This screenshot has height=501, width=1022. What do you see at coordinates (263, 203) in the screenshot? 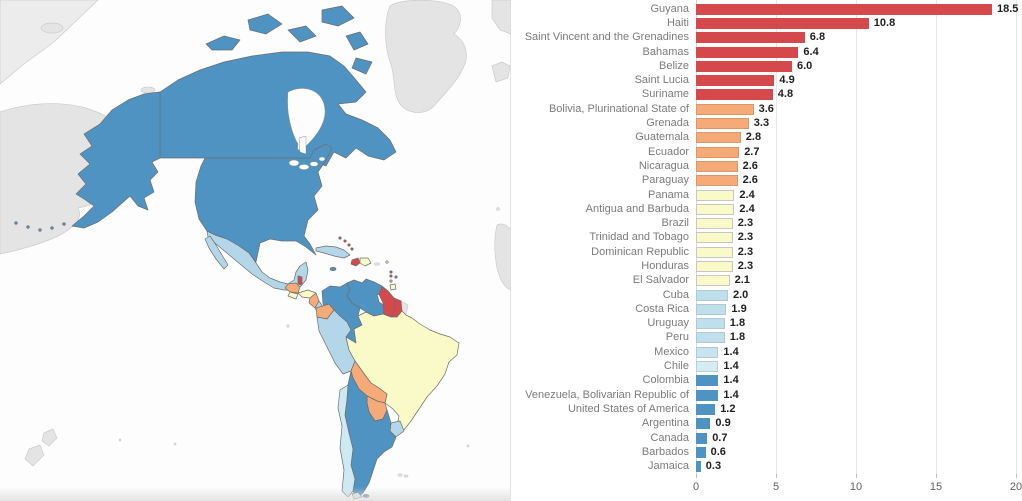
I see `map-country-usa-mainland` at bounding box center [263, 203].